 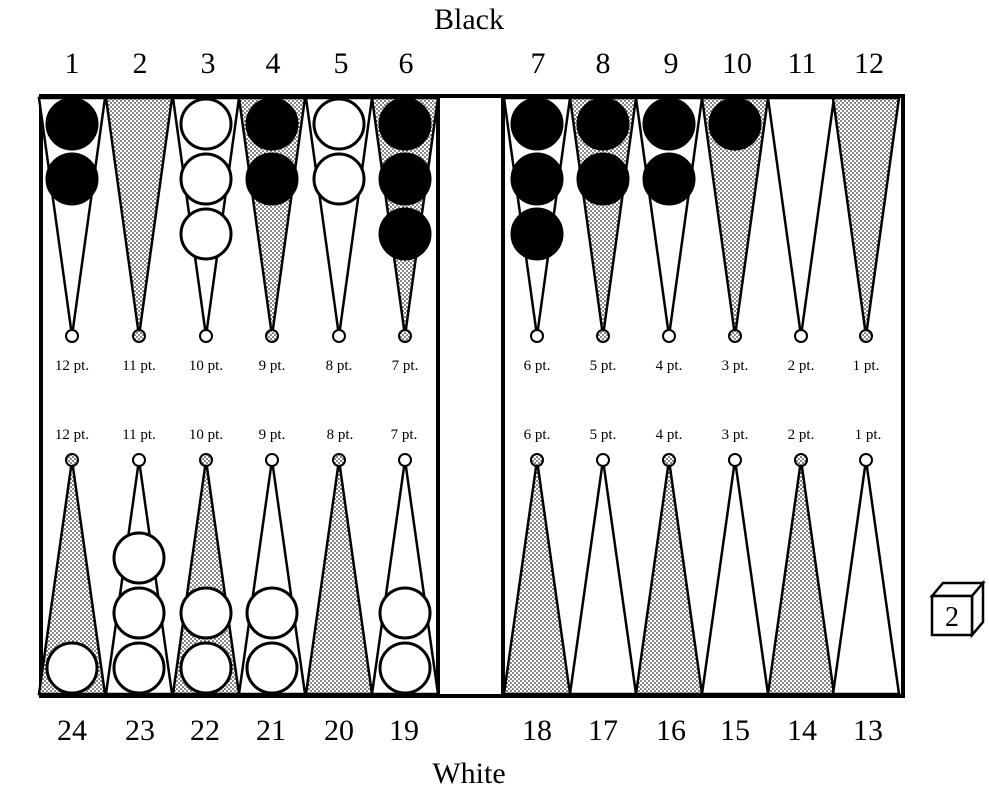 What do you see at coordinates (469, 19) in the screenshot?
I see `top-player-label: Black` at bounding box center [469, 19].